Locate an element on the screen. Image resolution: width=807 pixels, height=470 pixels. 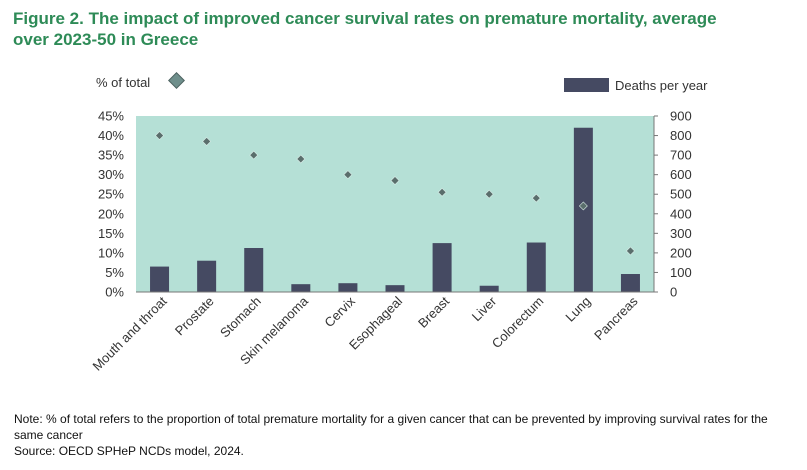
x-tick-label: Liver is located at coordinates (484, 308).